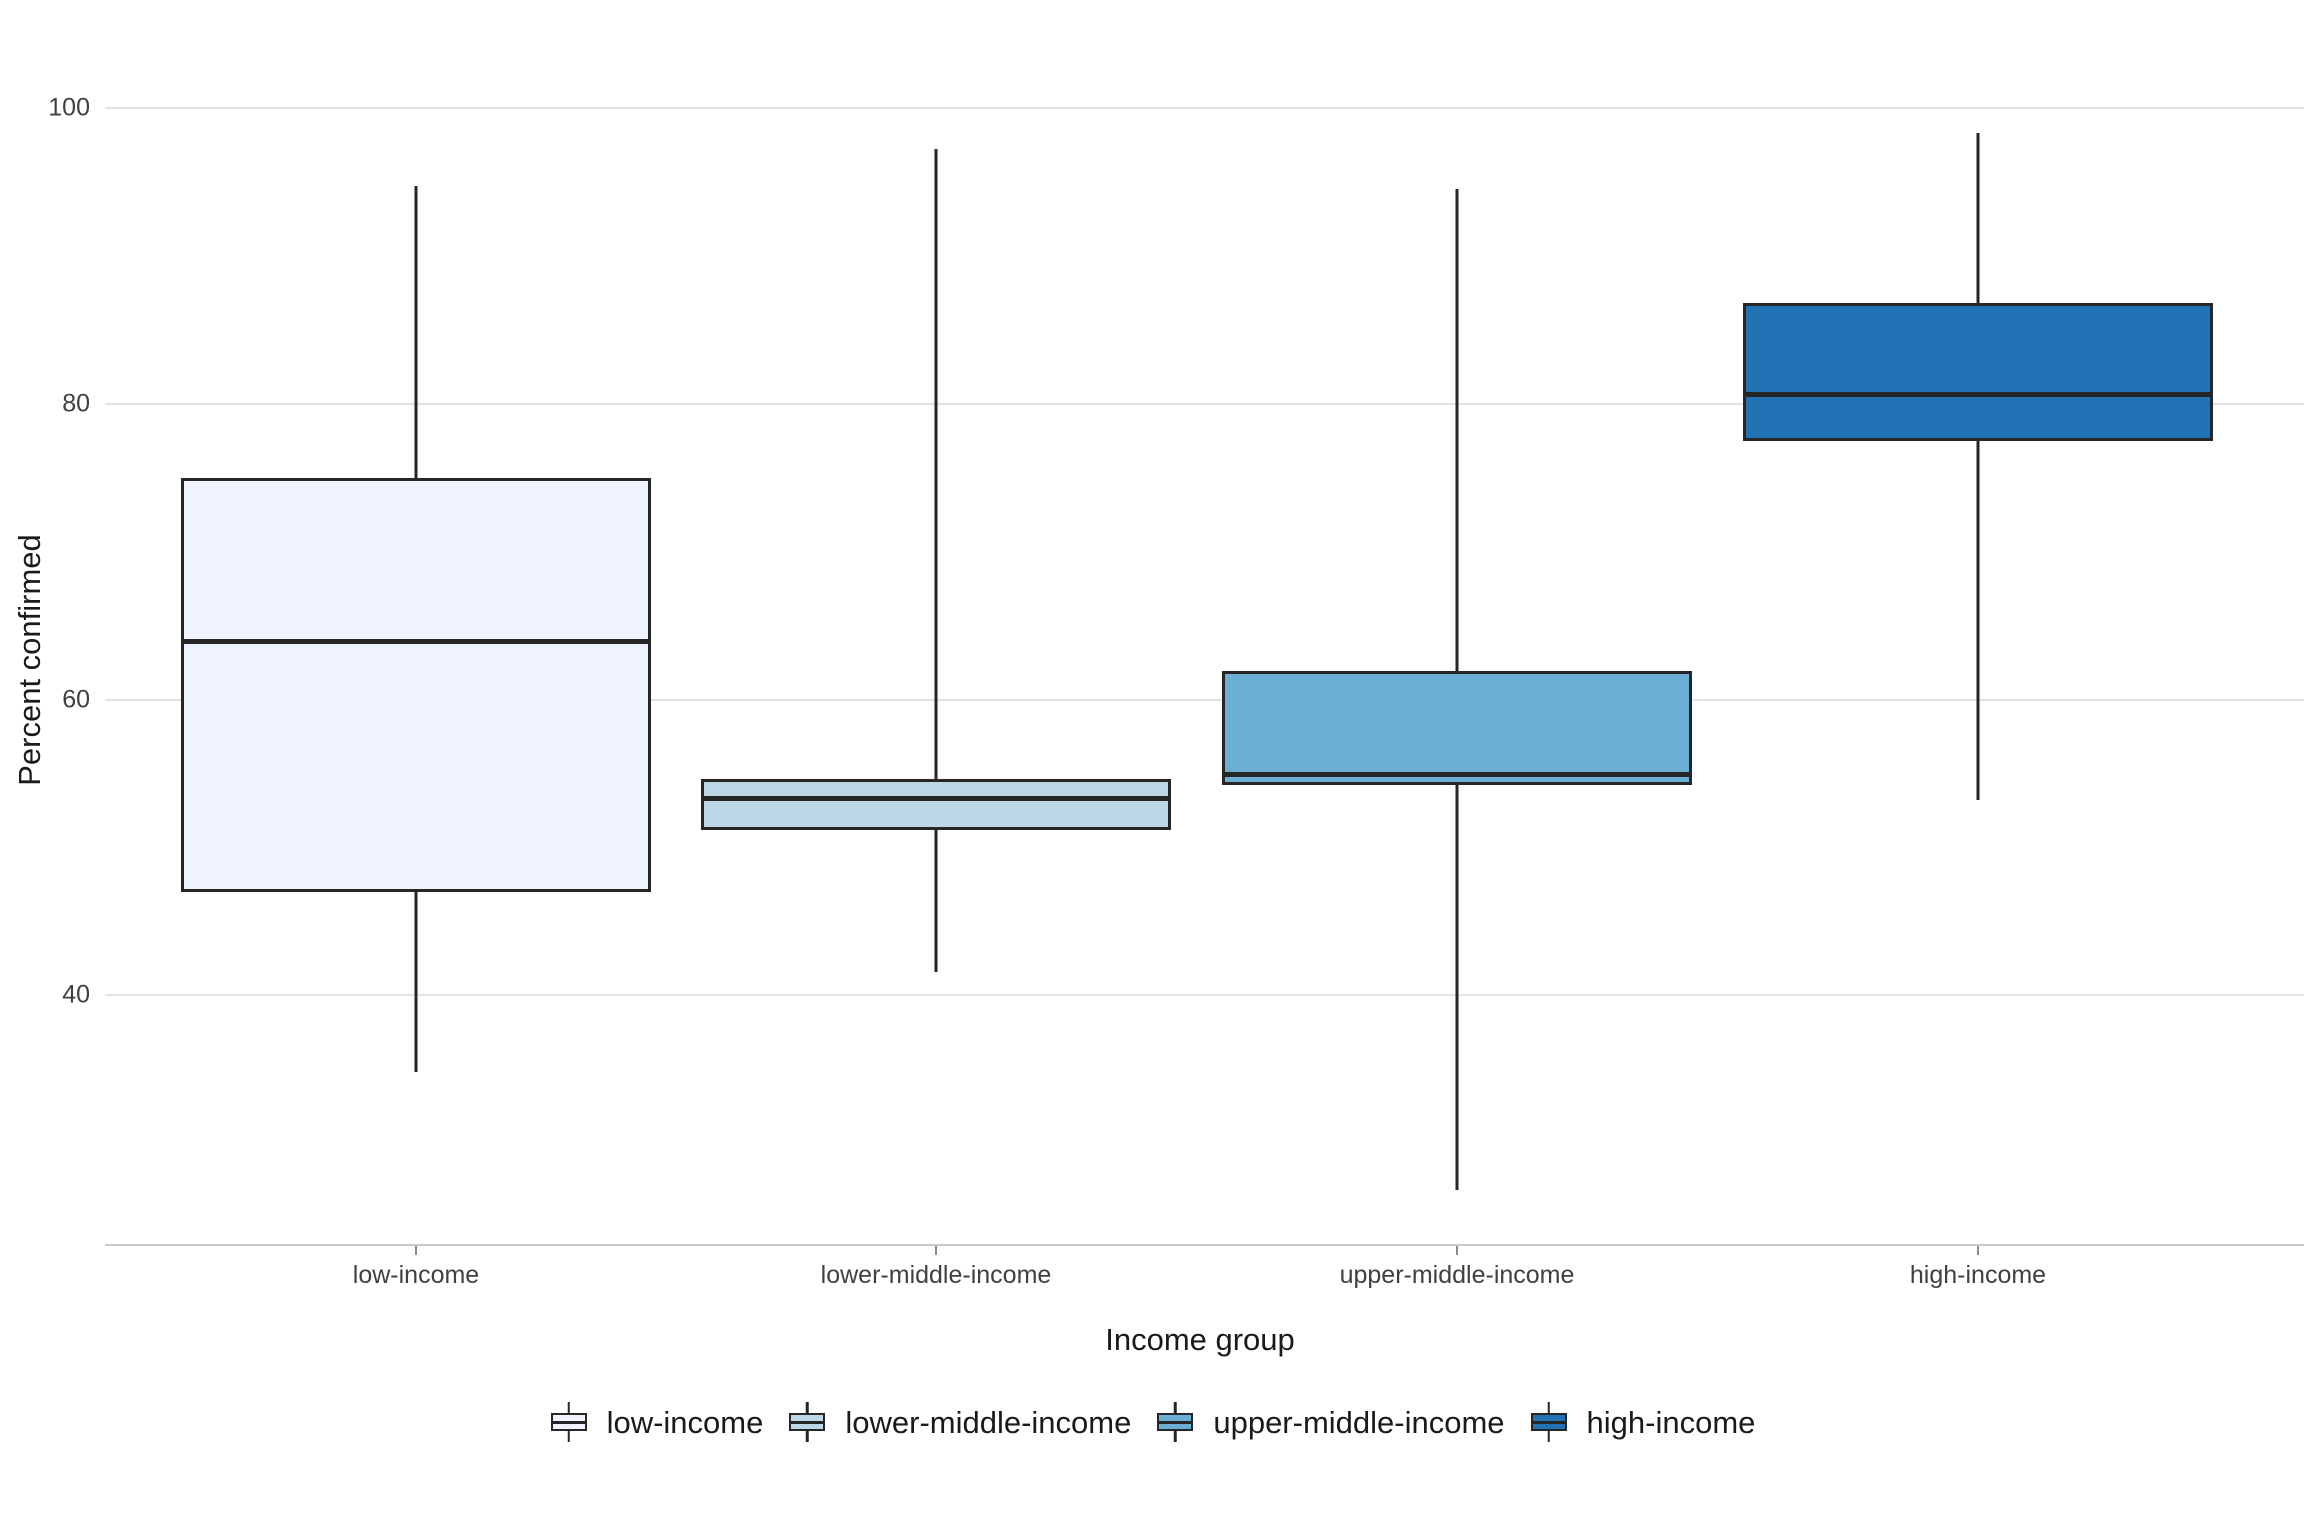 The width and height of the screenshot is (2304, 1536). Describe the element at coordinates (936, 804) in the screenshot. I see `box-lower-middle-income` at that location.